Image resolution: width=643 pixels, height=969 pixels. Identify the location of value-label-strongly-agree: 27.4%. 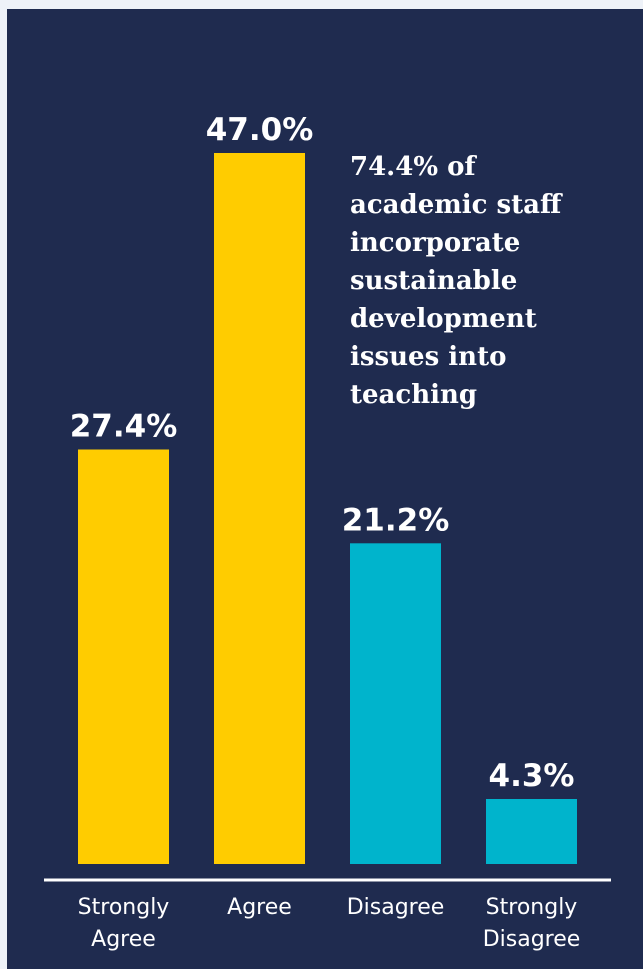
(124, 427).